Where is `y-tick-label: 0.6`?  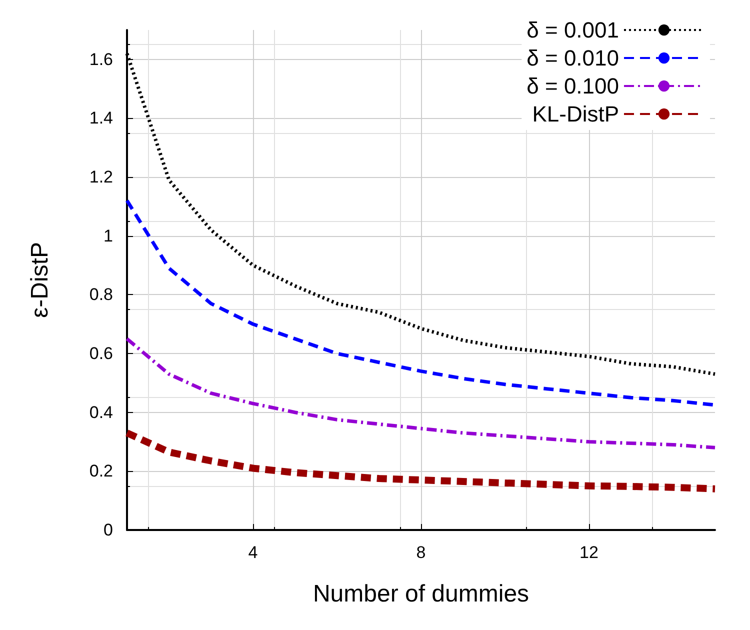 y-tick-label: 0.6 is located at coordinates (101, 354).